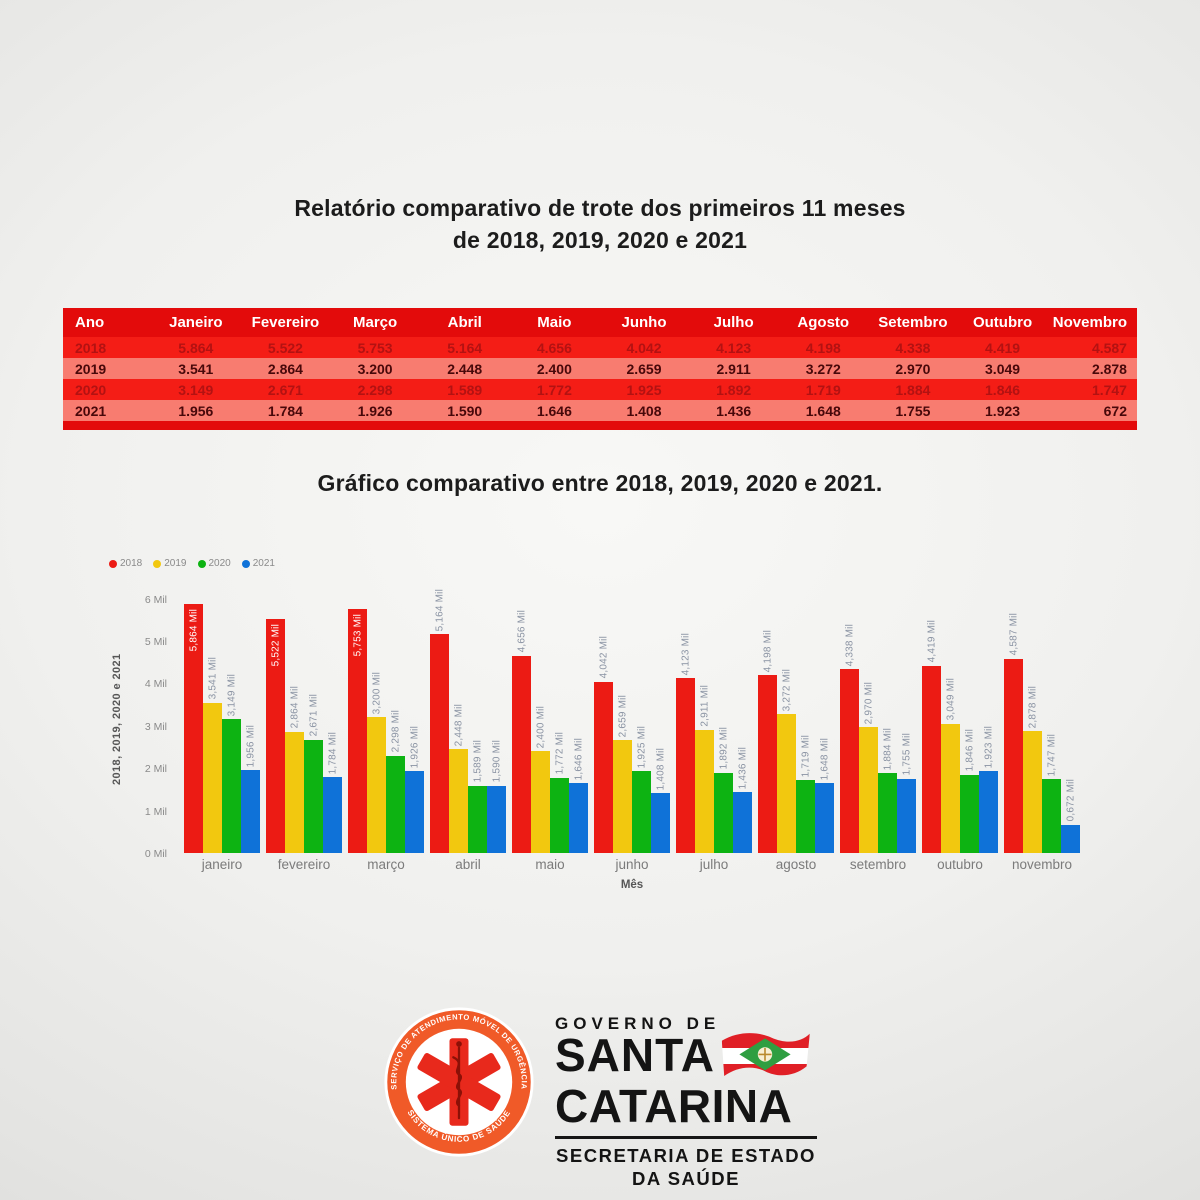 The image size is (1200, 1200). I want to click on bar-group-fevereiro: 5,522 Mil 2,864 Mil 2,671 Mil 1,784 Mil, so click(304, 719).